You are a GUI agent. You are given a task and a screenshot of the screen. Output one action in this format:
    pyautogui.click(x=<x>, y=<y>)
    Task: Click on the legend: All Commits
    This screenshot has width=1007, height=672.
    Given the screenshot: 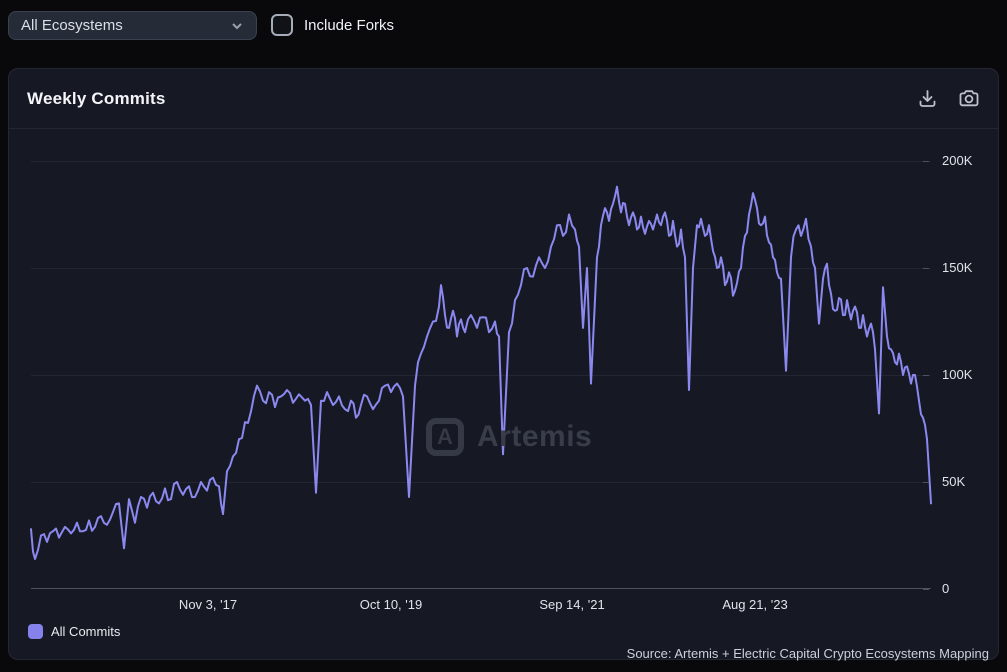 What is the action you would take?
    pyautogui.click(x=74, y=631)
    